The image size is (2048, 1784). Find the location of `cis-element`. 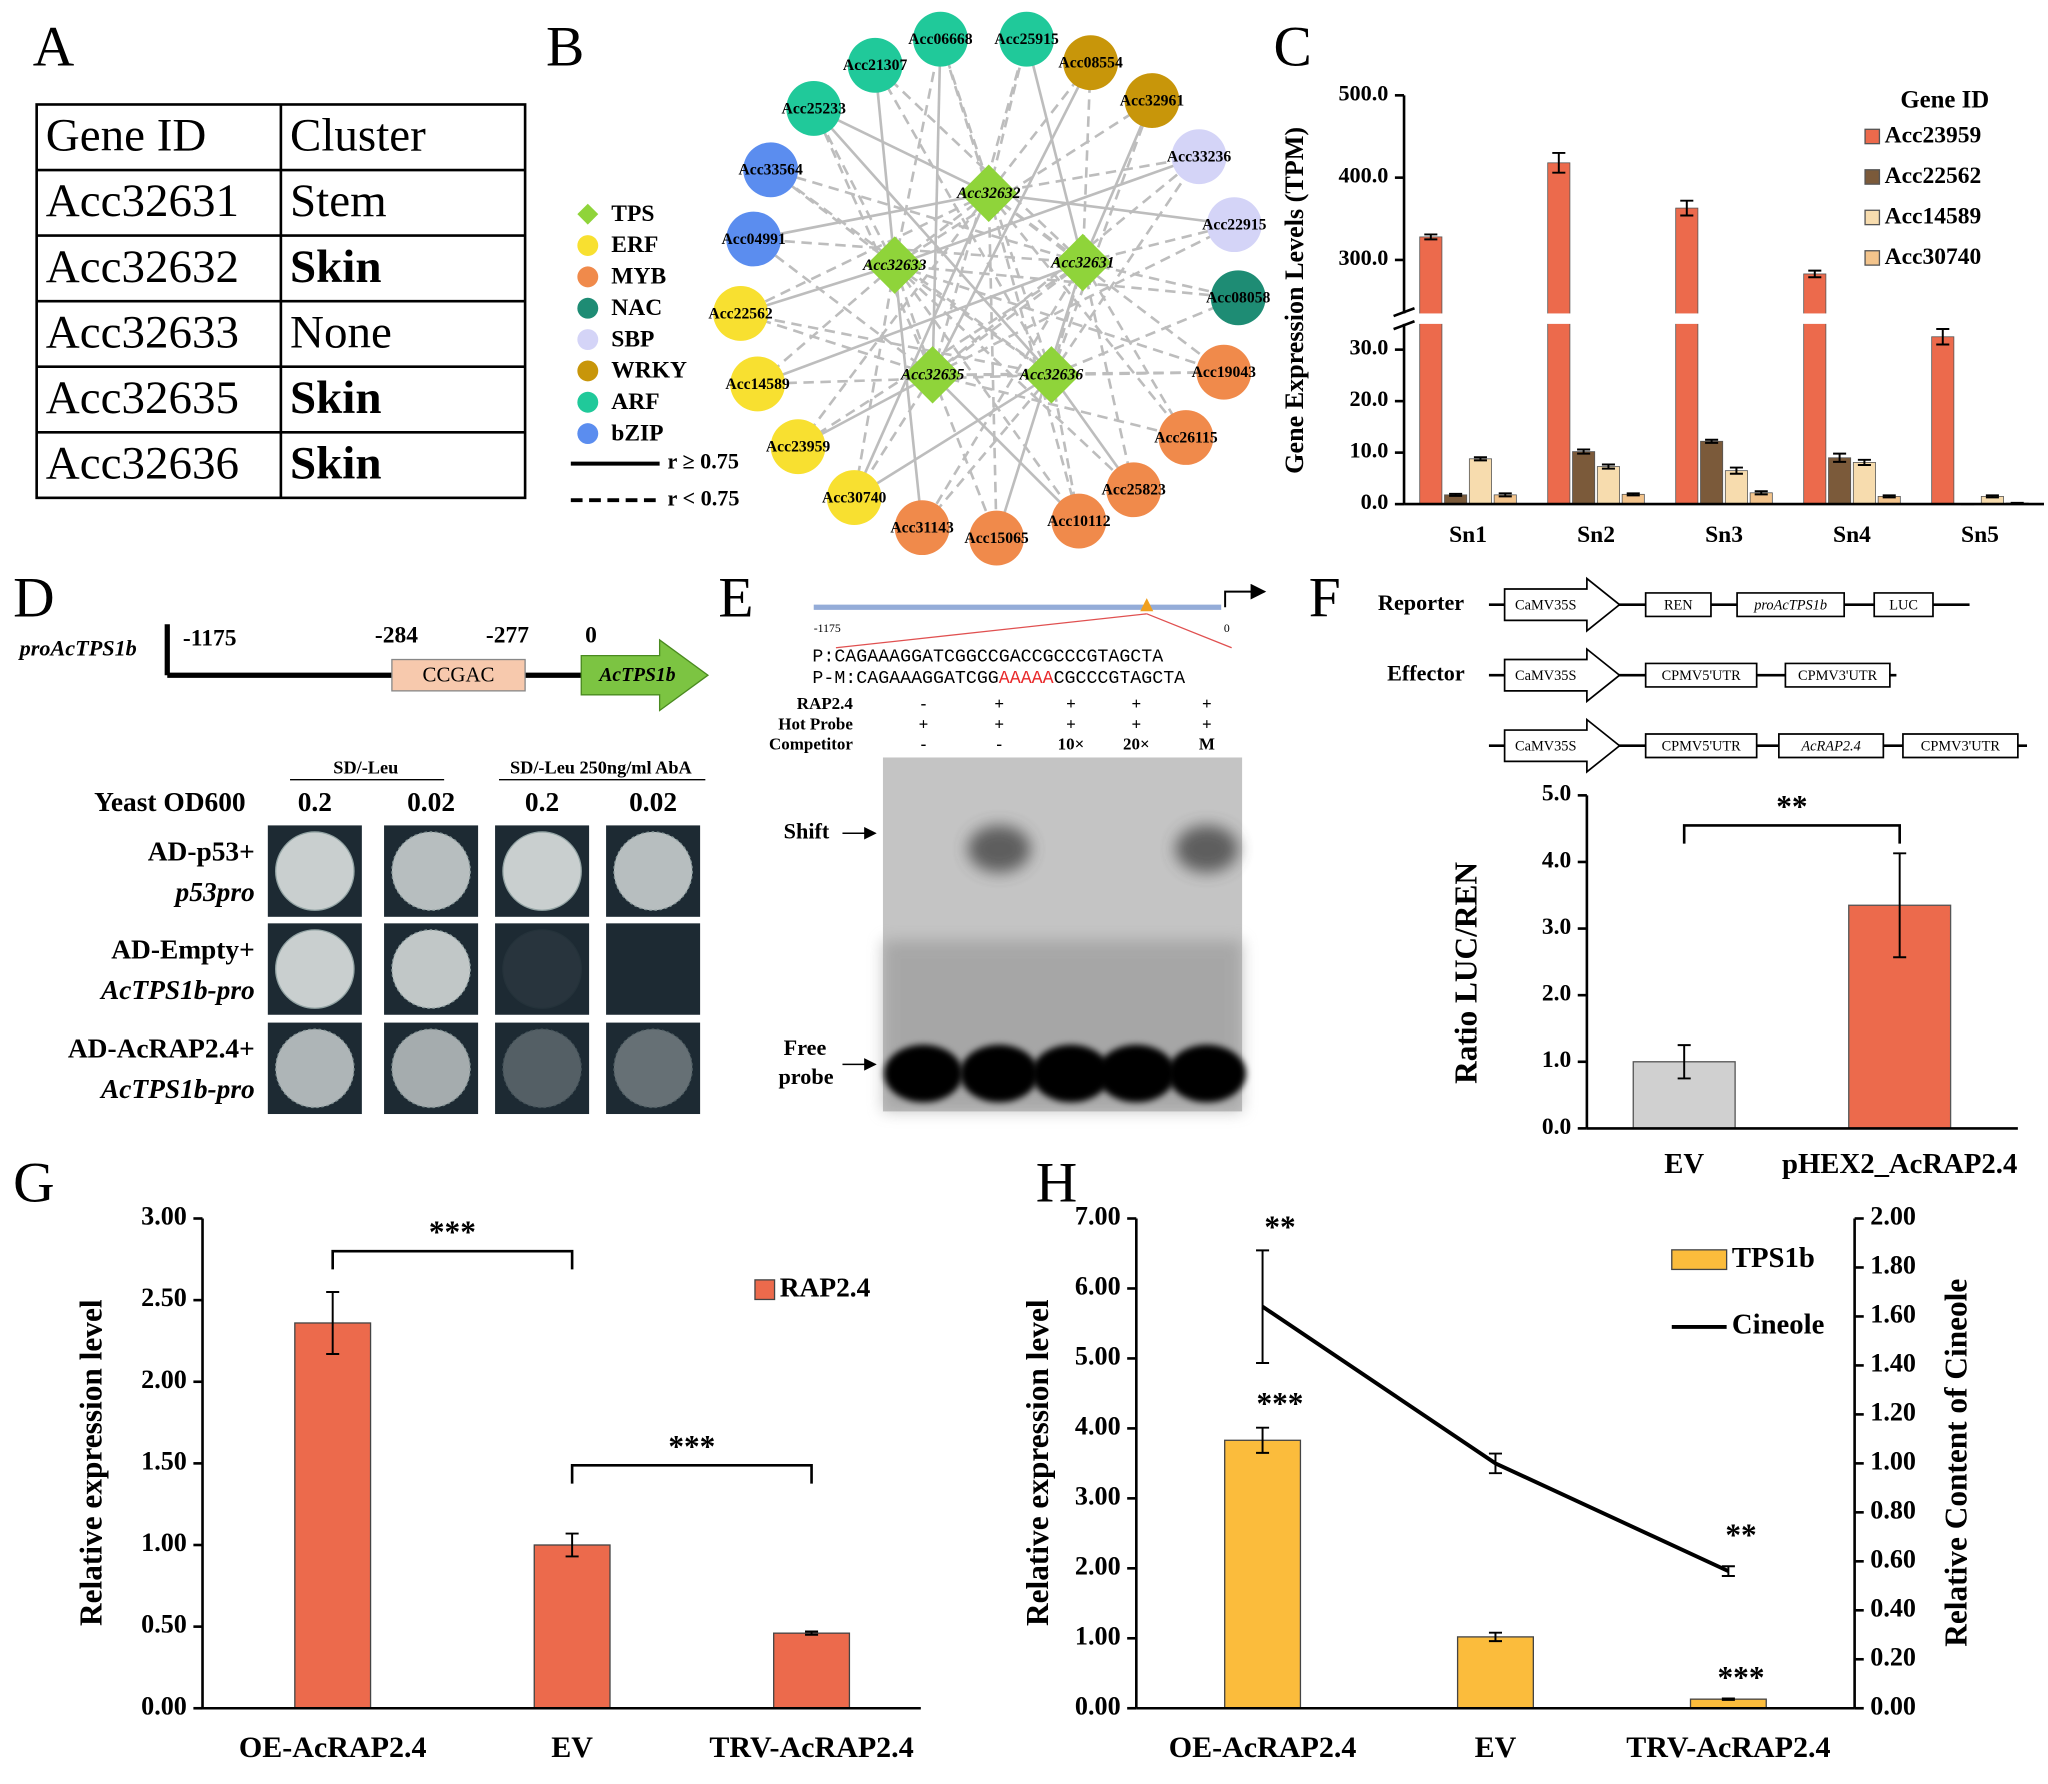

cis-element is located at coordinates (458, 675).